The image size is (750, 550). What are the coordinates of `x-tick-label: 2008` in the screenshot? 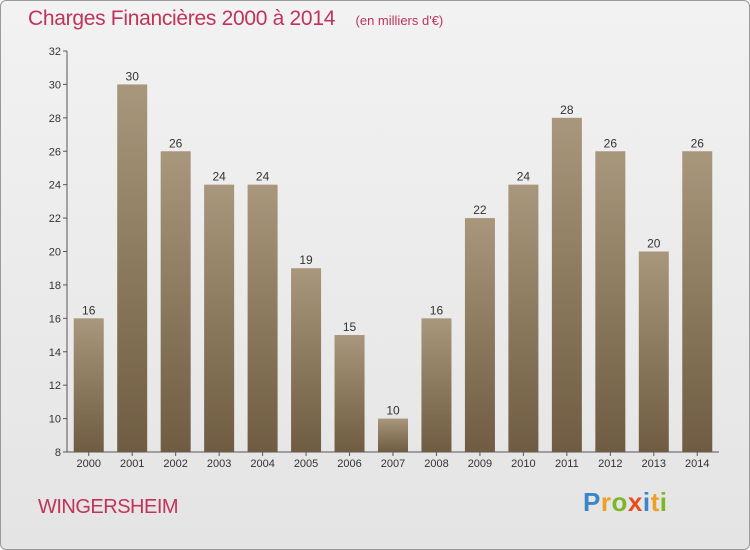 It's located at (436, 464).